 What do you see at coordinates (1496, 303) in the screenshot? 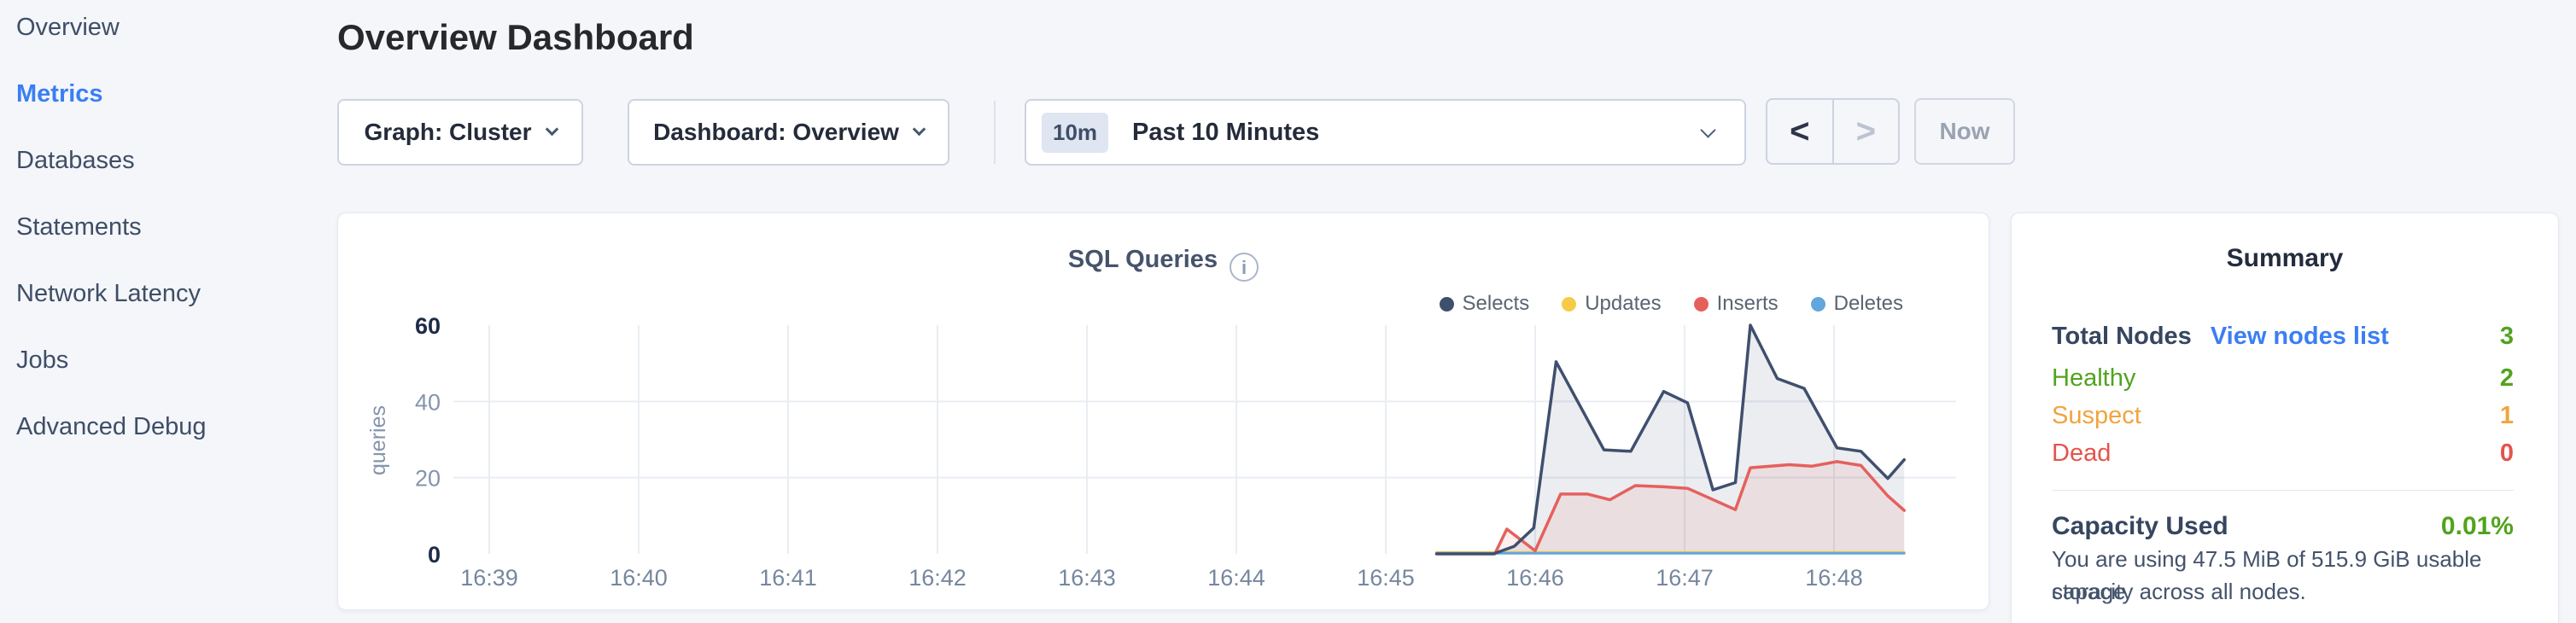
I see `legend-label: Selects` at bounding box center [1496, 303].